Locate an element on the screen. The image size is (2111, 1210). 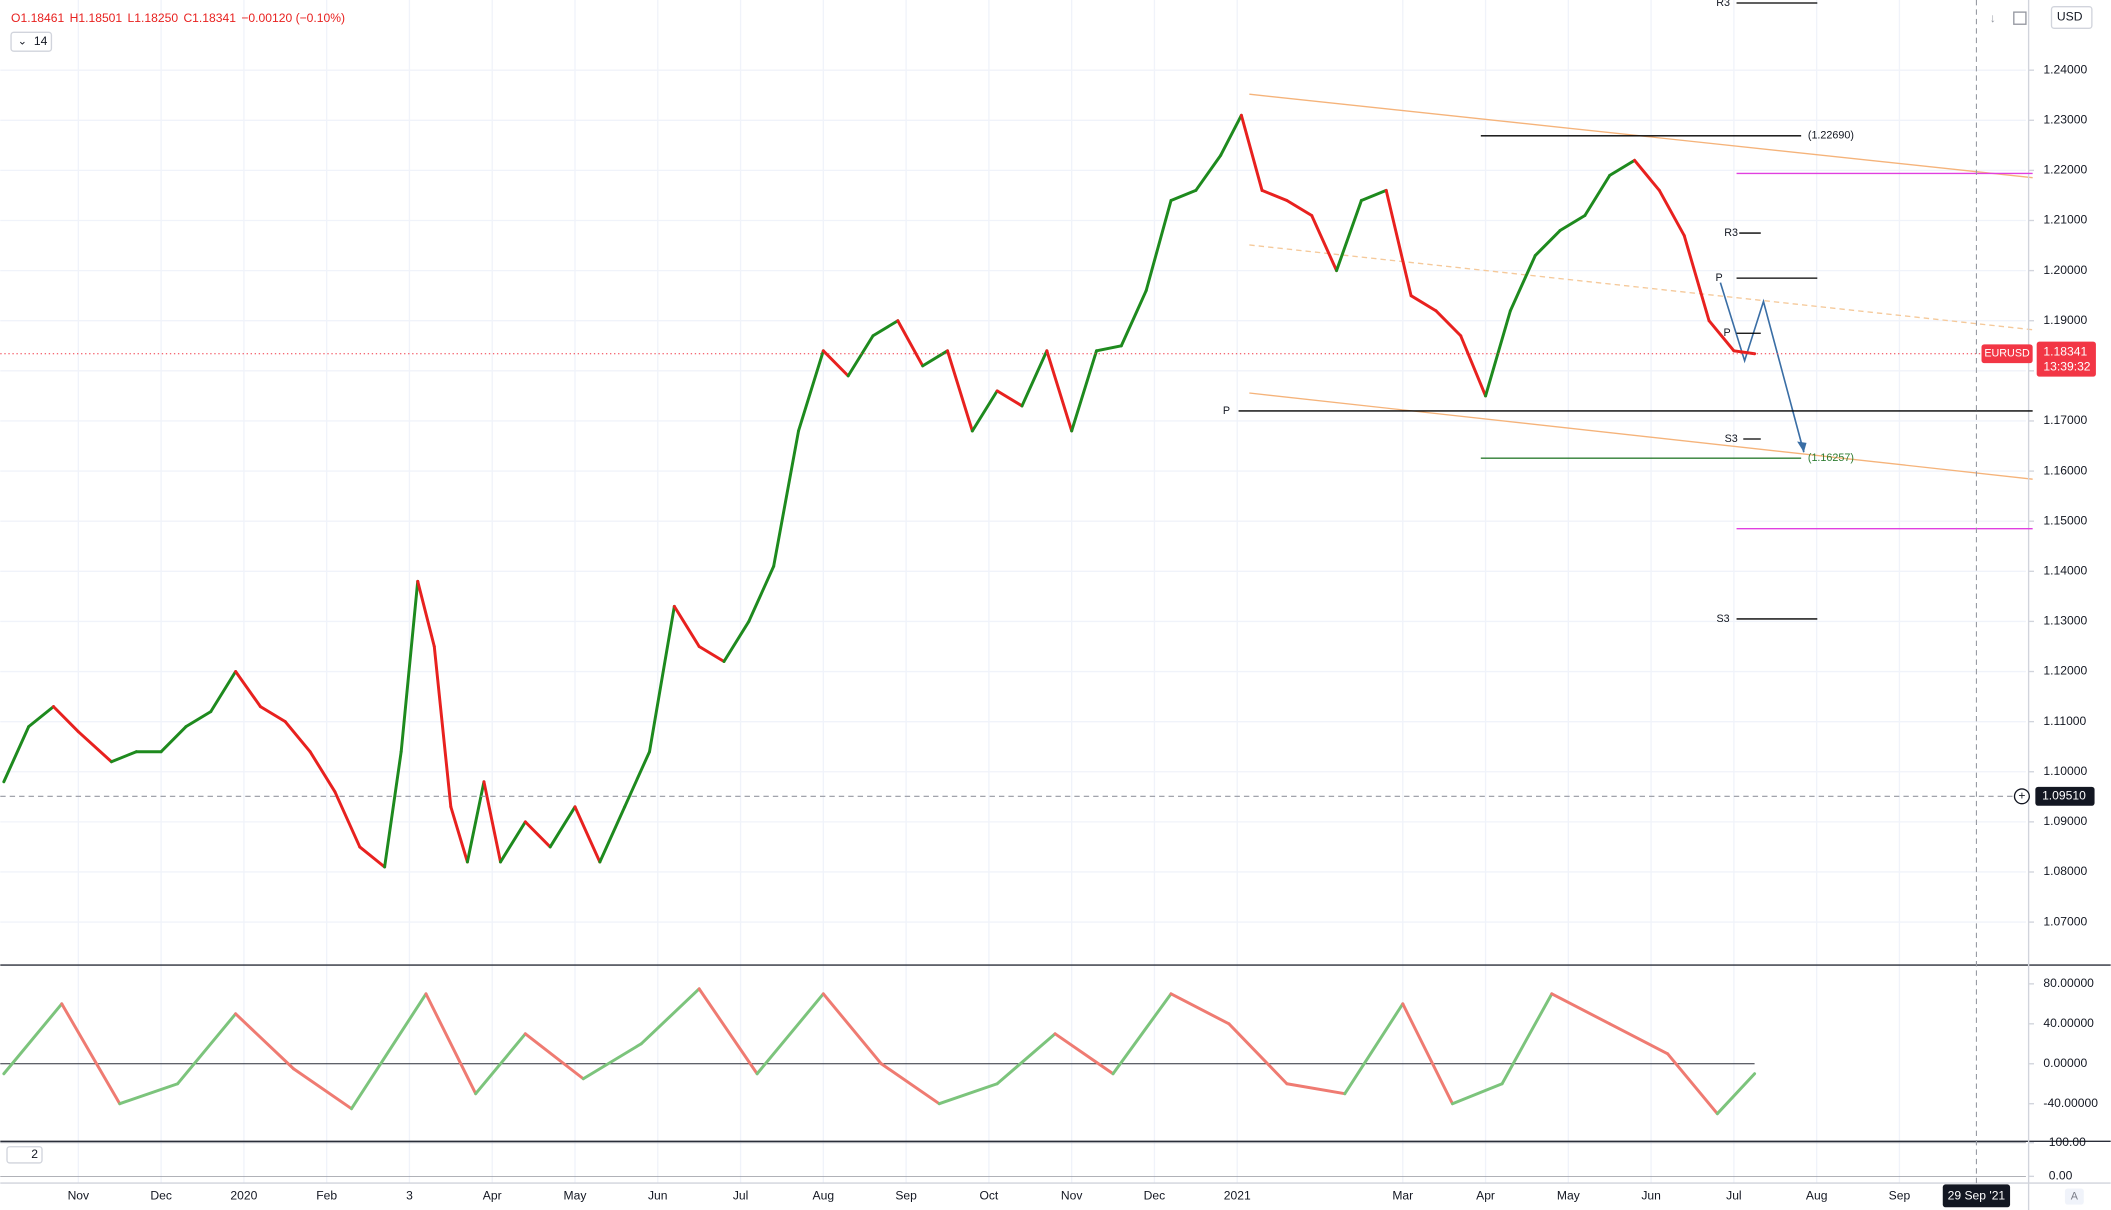
x-tick-label: Mar is located at coordinates (1402, 1196).